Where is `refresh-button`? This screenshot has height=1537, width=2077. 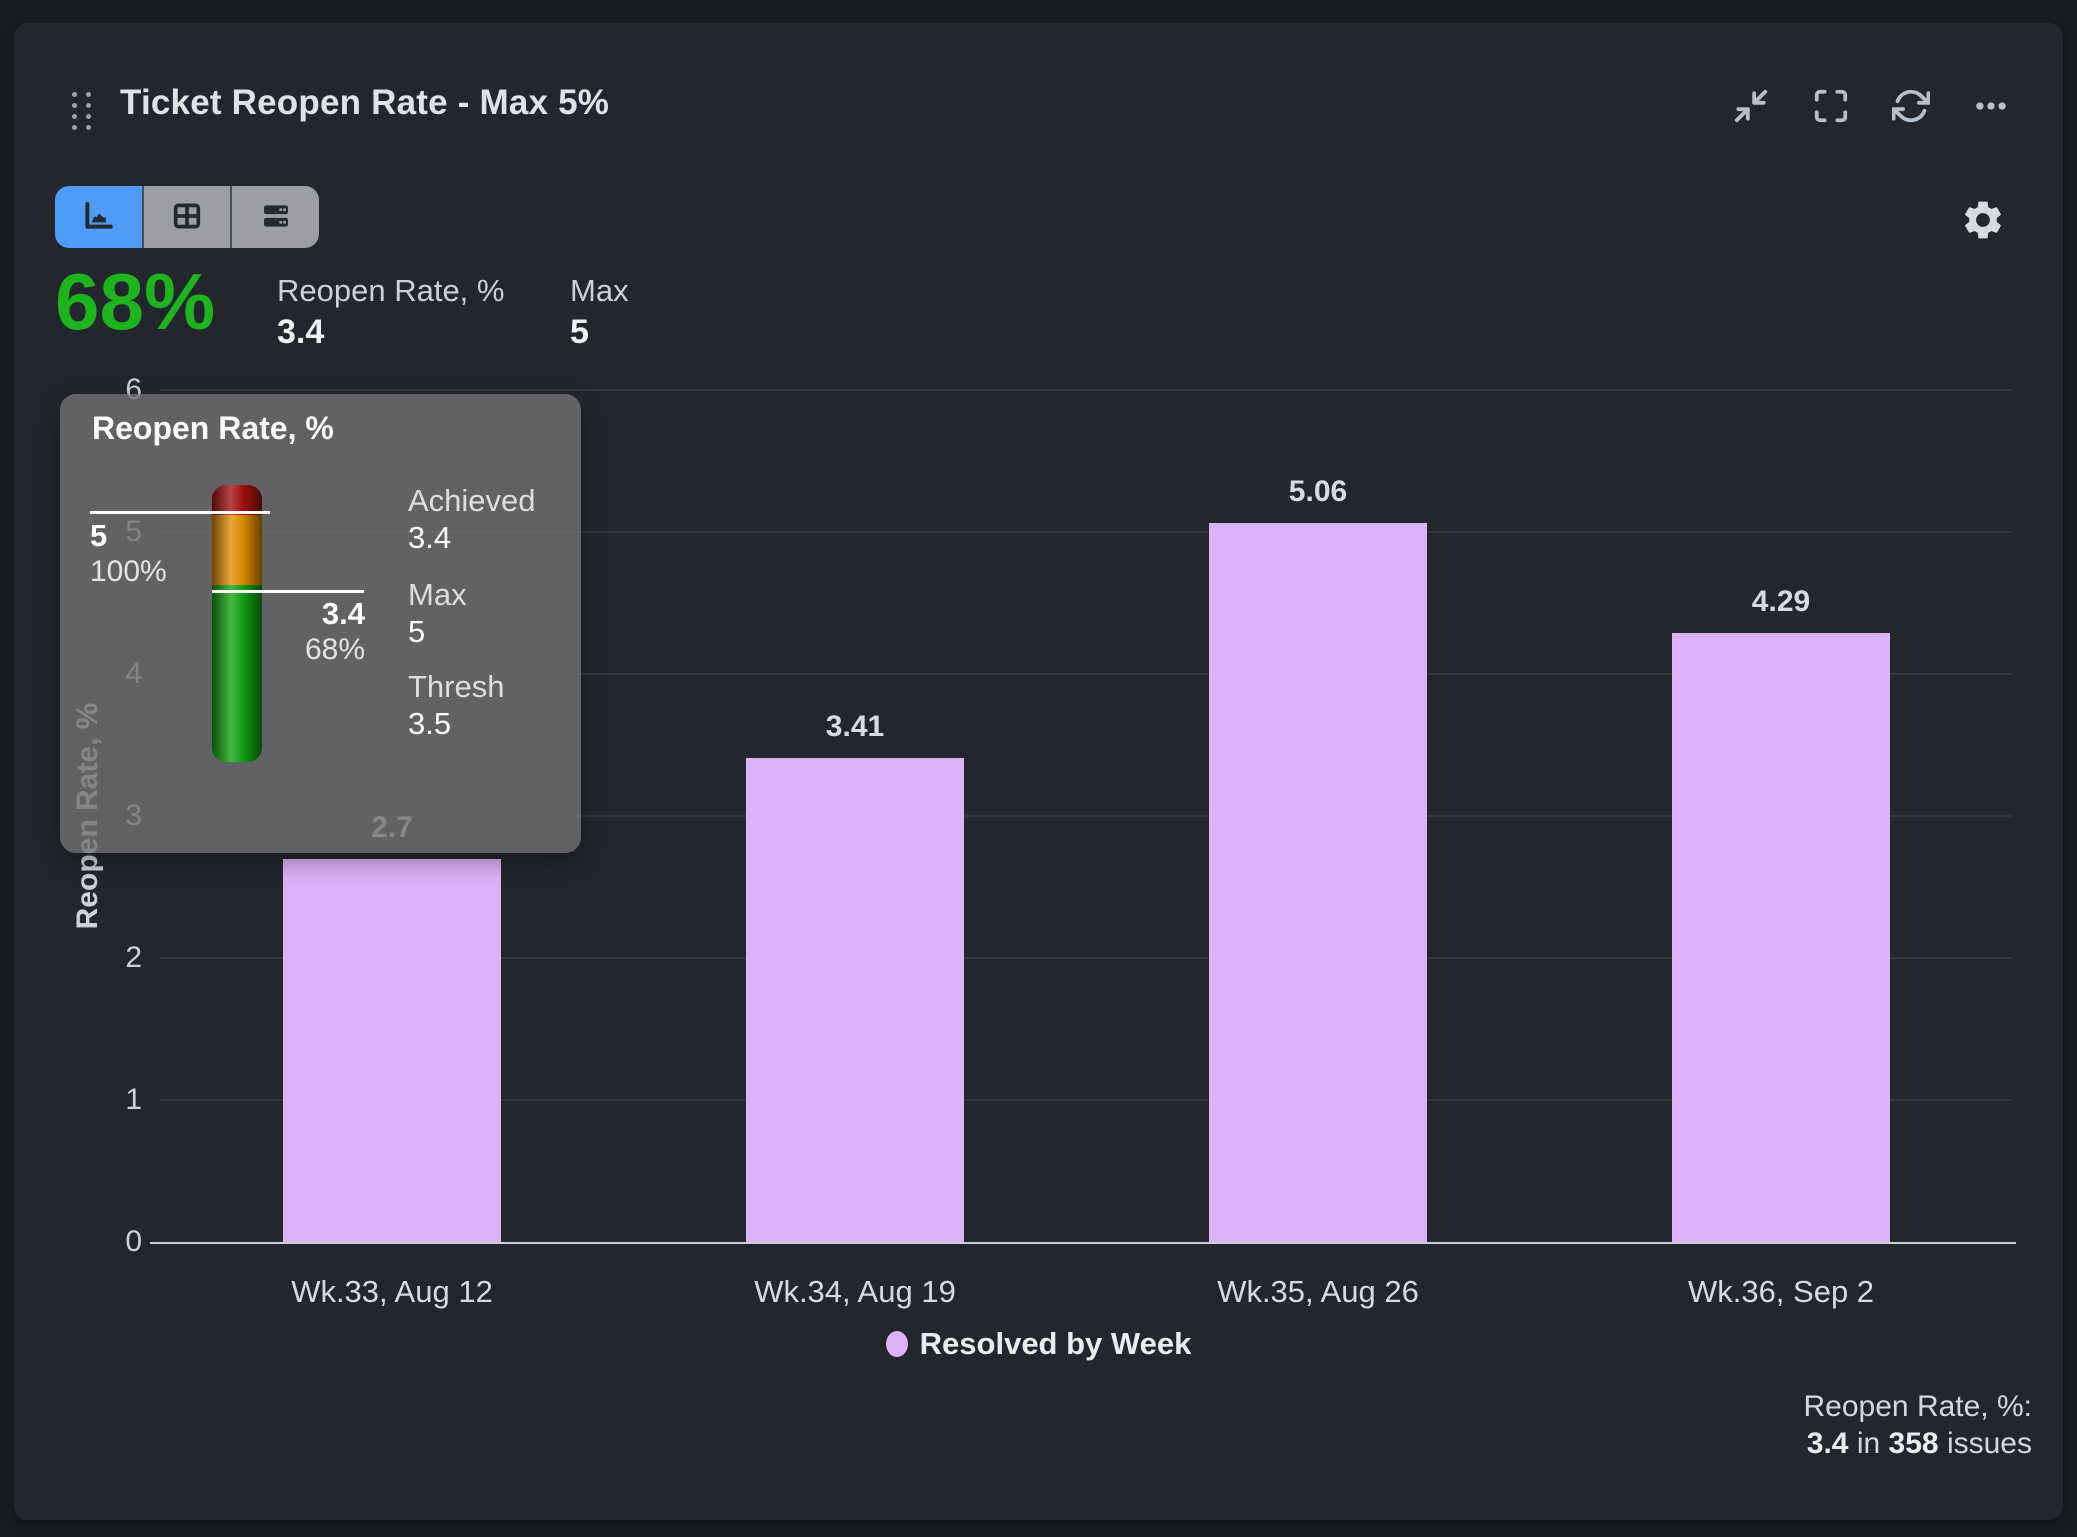 refresh-button is located at coordinates (1911, 107).